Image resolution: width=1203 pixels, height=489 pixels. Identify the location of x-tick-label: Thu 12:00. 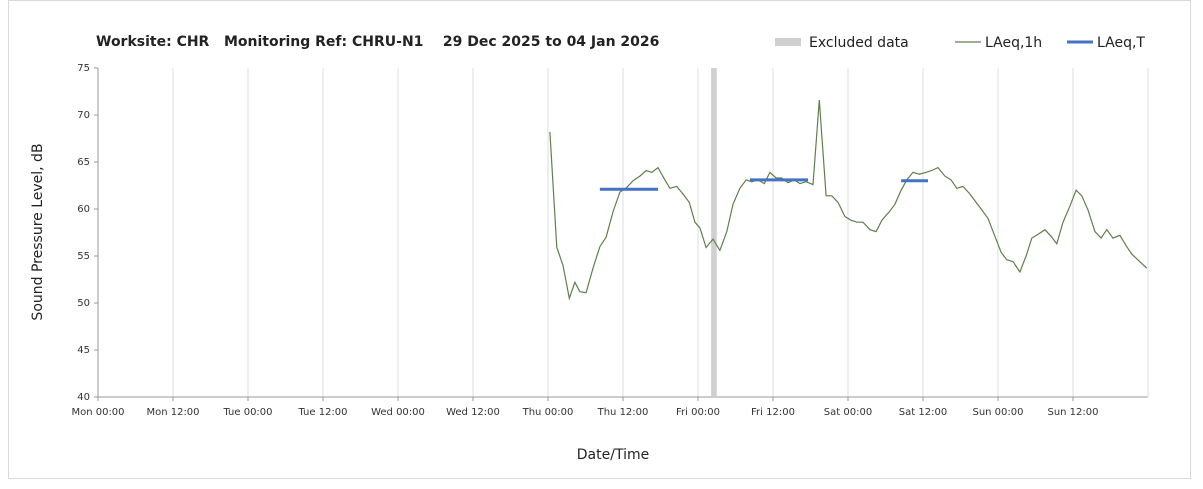
(623, 412).